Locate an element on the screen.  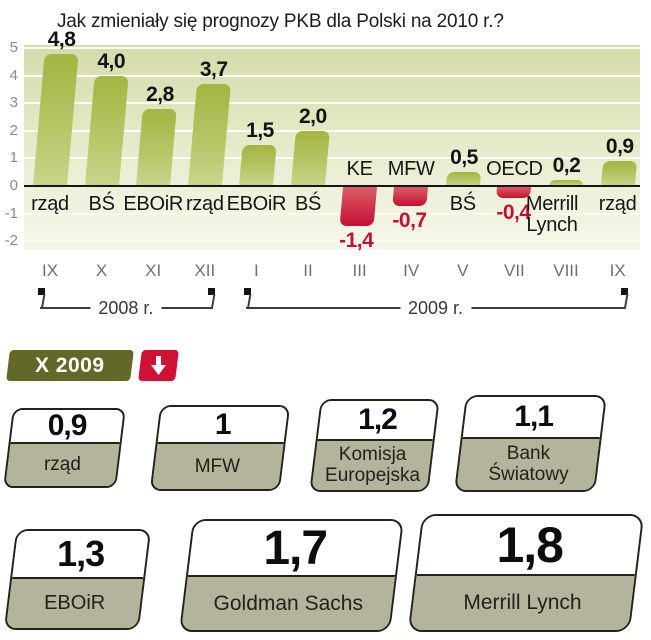
month-tick-label: IX is located at coordinates (617, 270).